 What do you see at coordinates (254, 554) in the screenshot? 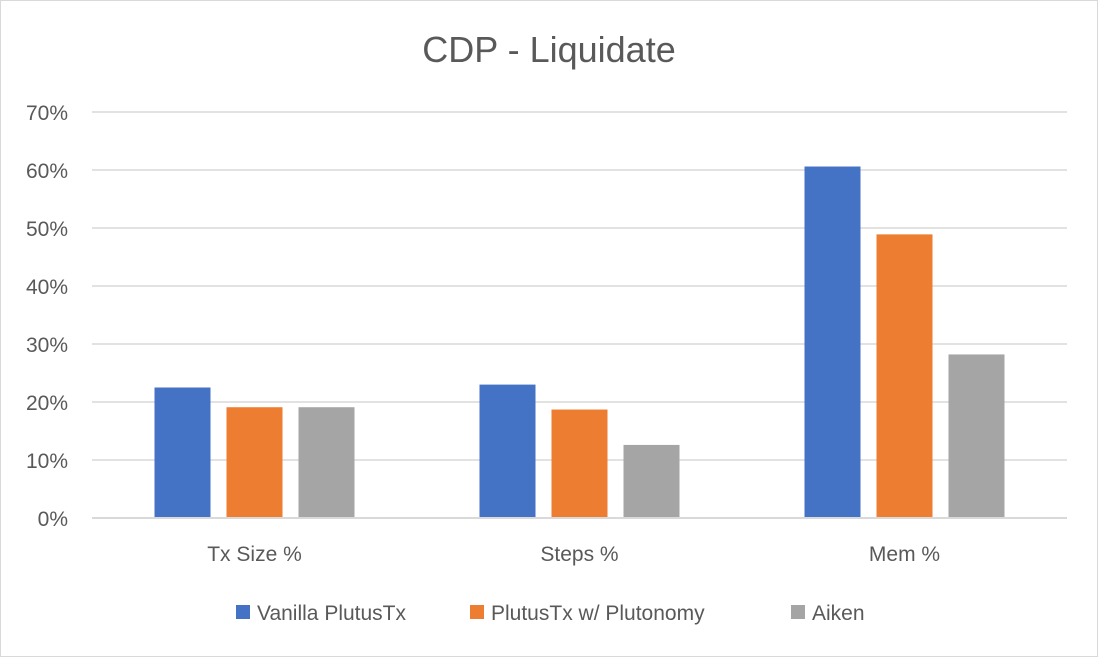
I see `x-category-label: Tx Size %` at bounding box center [254, 554].